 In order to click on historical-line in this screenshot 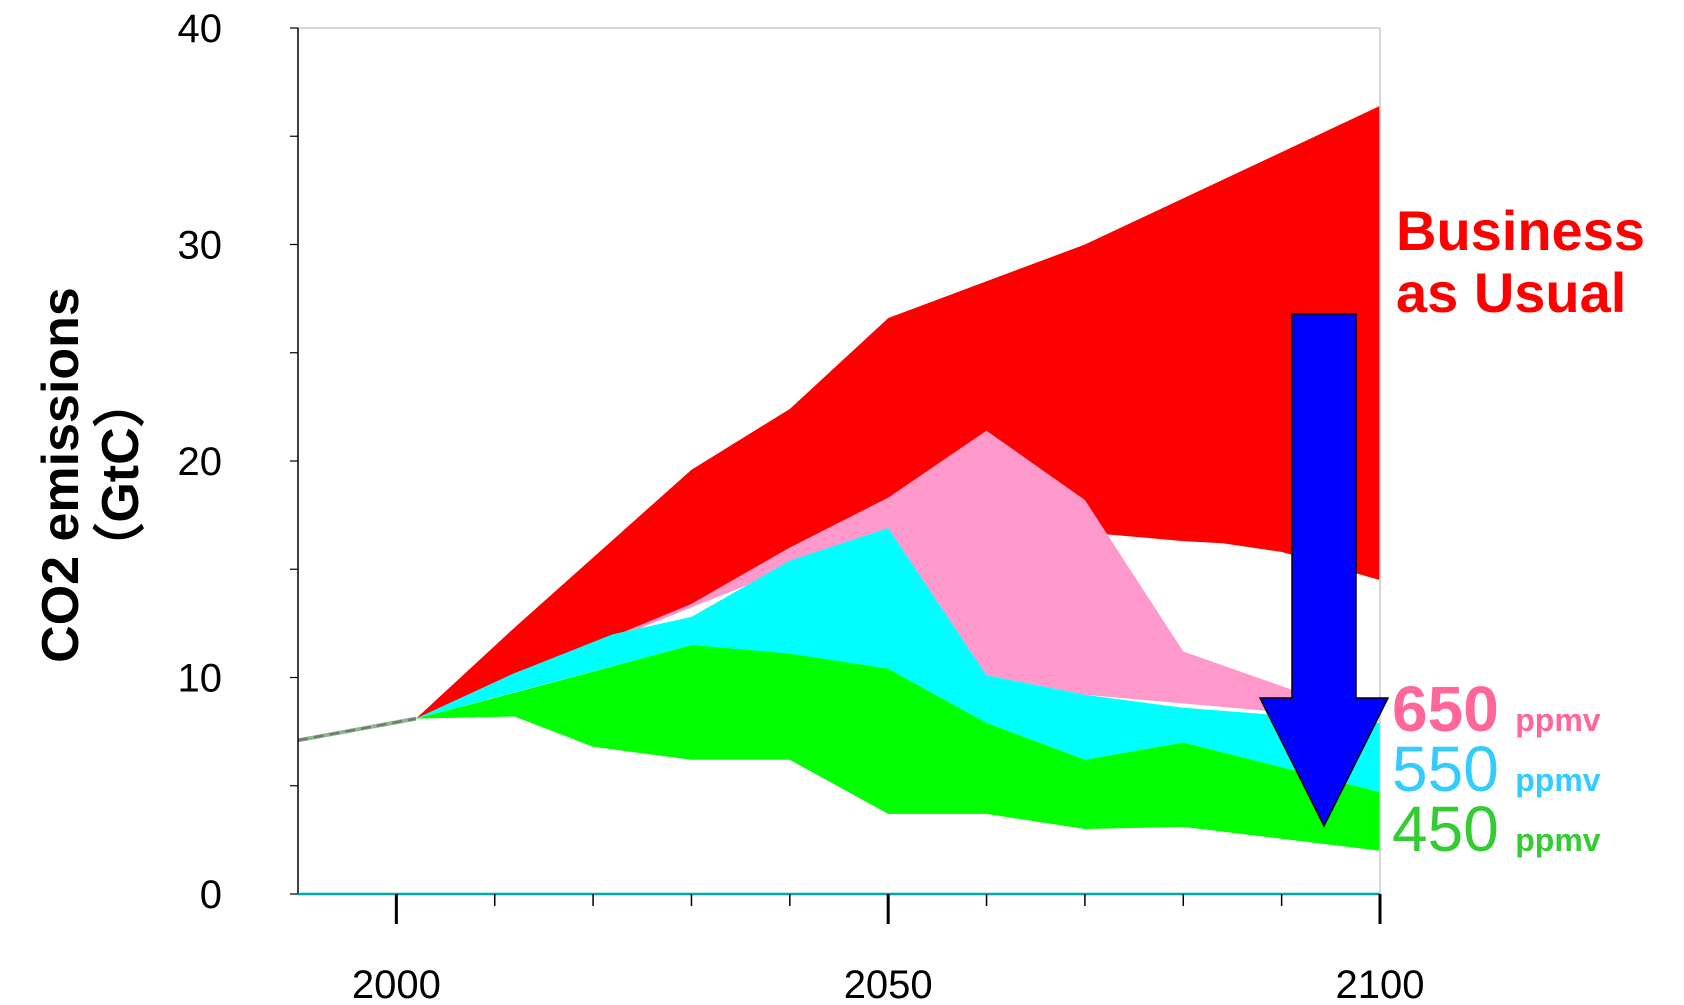, I will do `click(357, 729)`.